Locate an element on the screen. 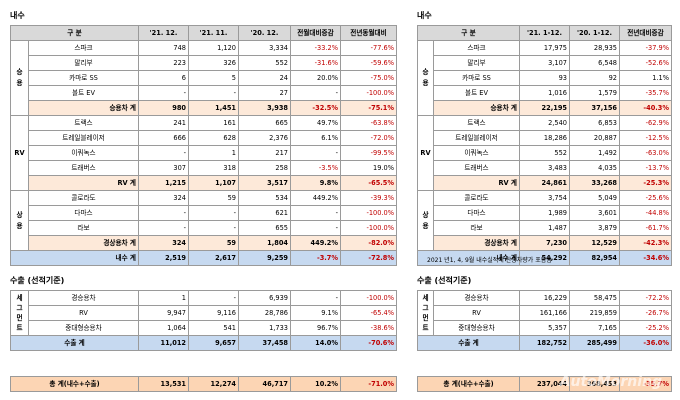 This screenshot has width=680, height=400. cell-value: 534 is located at coordinates (264, 198).